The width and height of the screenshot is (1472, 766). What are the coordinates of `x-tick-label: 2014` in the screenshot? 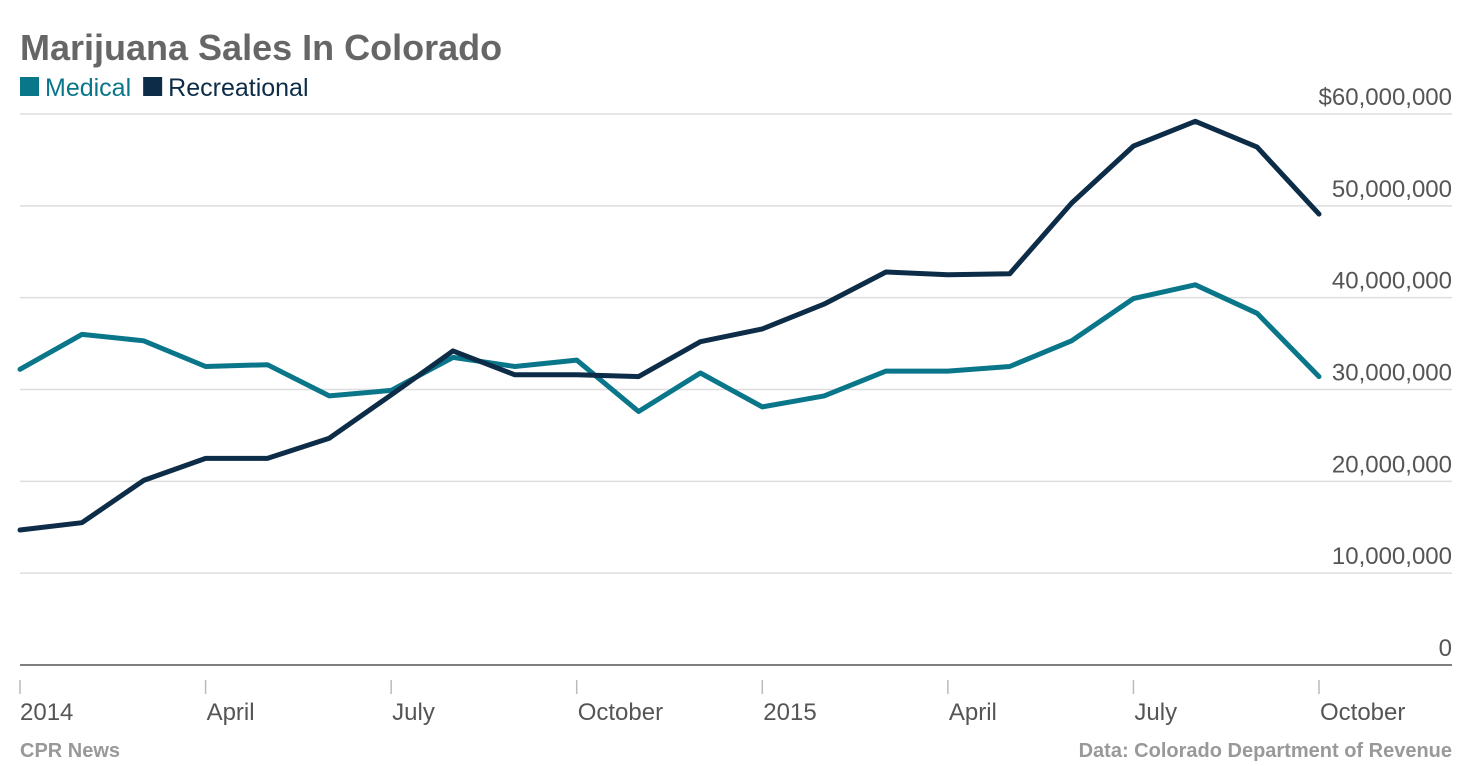 It's located at (46, 712).